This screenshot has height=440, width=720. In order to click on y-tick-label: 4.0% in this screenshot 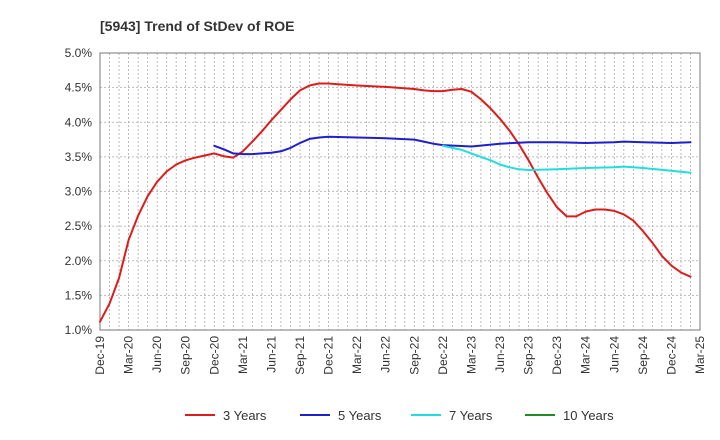, I will do `click(79, 122)`.